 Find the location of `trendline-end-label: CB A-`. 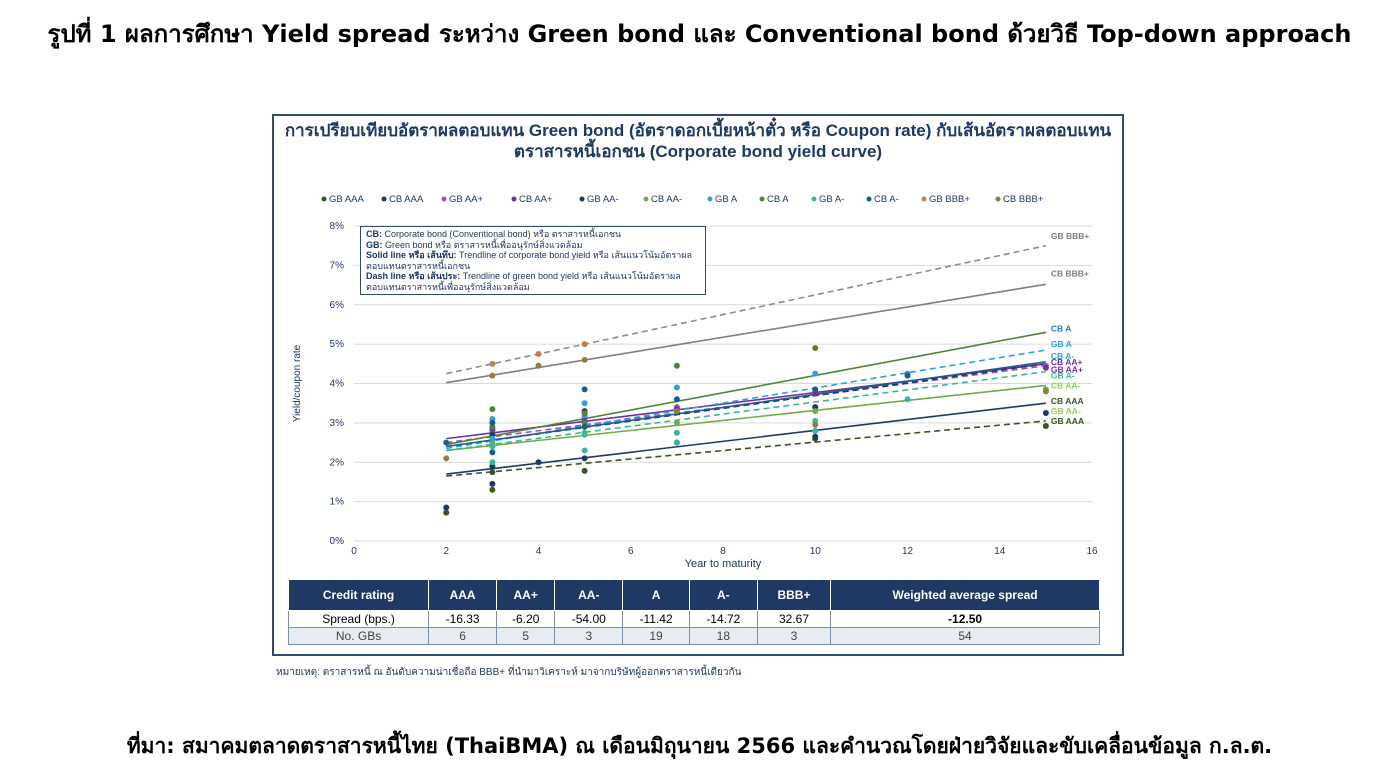

trendline-end-label: CB A- is located at coordinates (1062, 356).